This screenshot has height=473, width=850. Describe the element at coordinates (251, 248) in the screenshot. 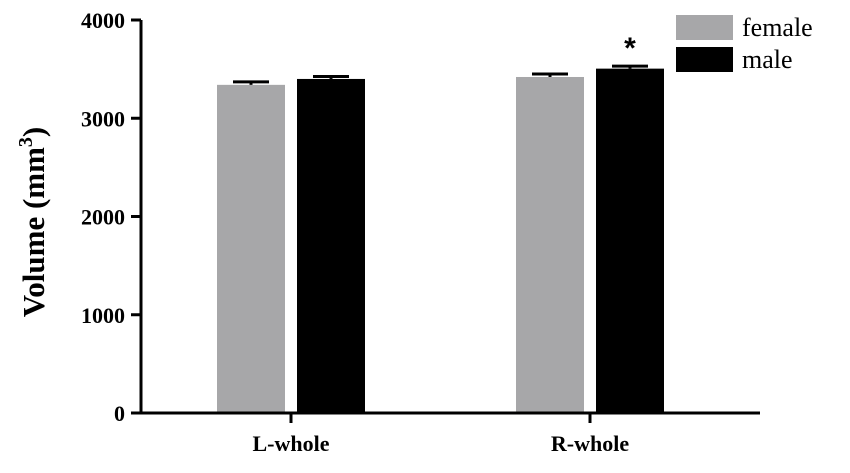

I see `bar-female-L-whole` at that location.